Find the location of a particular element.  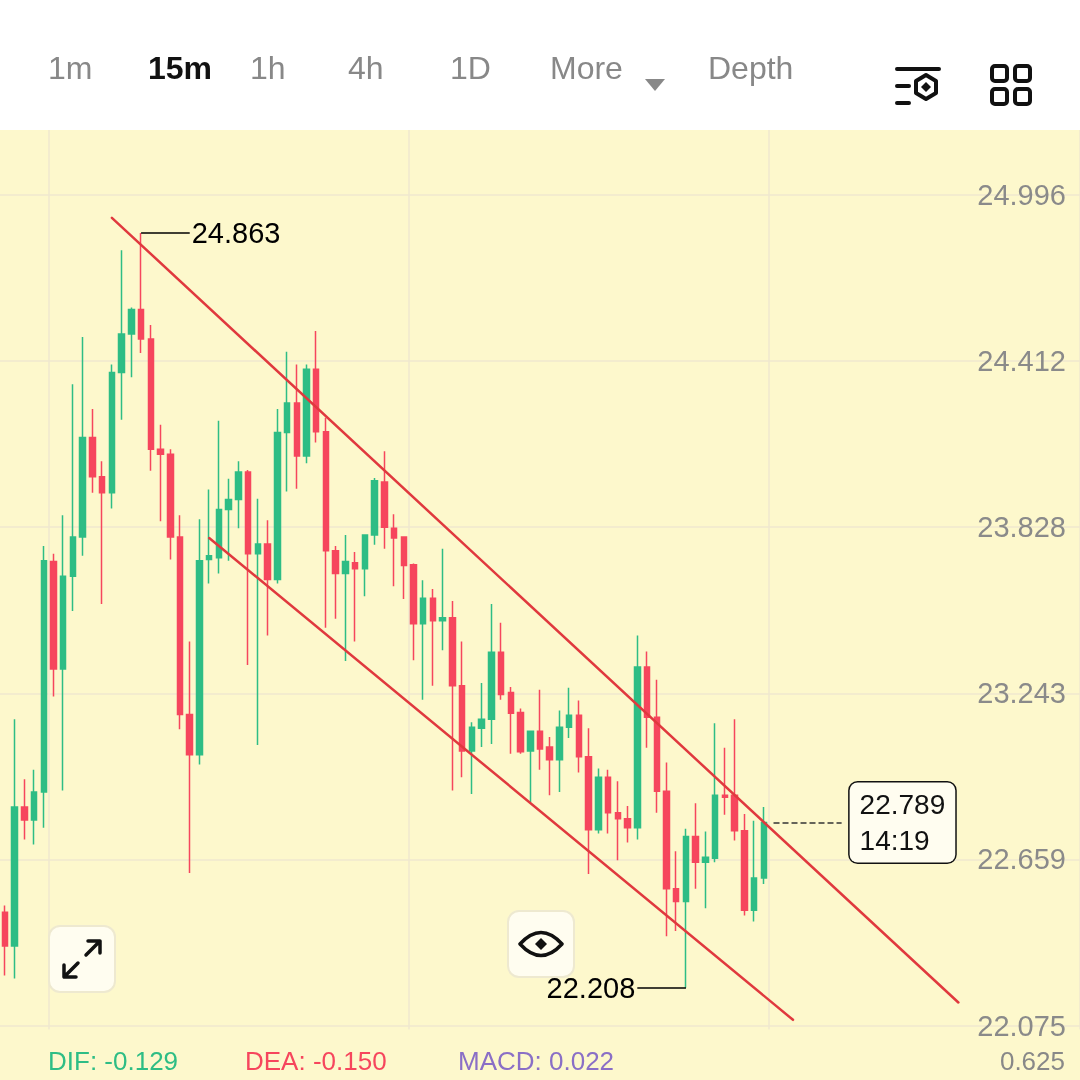

text: 4h is located at coordinates (366, 68).